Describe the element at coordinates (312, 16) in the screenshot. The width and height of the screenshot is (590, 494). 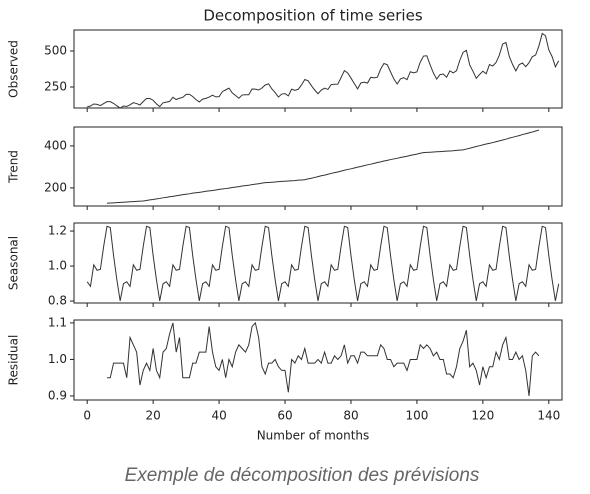
I see `chart-title: Decomposition of time series` at that location.